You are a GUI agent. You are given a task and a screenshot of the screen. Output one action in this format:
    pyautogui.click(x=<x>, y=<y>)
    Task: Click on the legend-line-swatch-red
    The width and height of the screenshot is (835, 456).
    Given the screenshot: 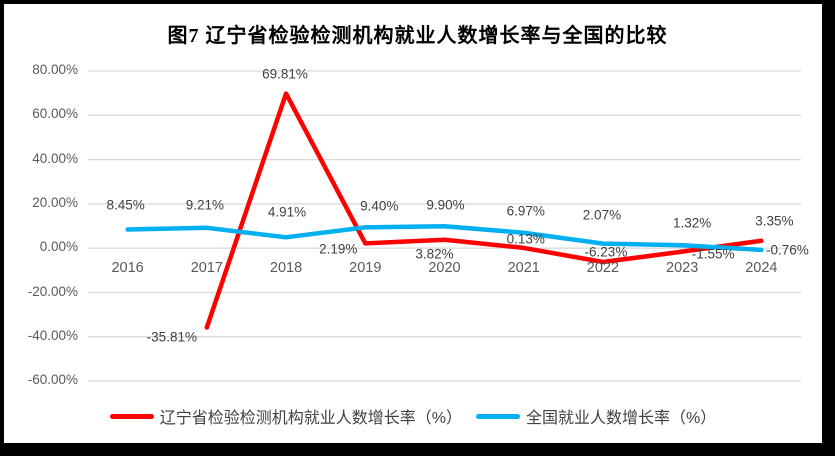 What is the action you would take?
    pyautogui.click(x=131, y=416)
    